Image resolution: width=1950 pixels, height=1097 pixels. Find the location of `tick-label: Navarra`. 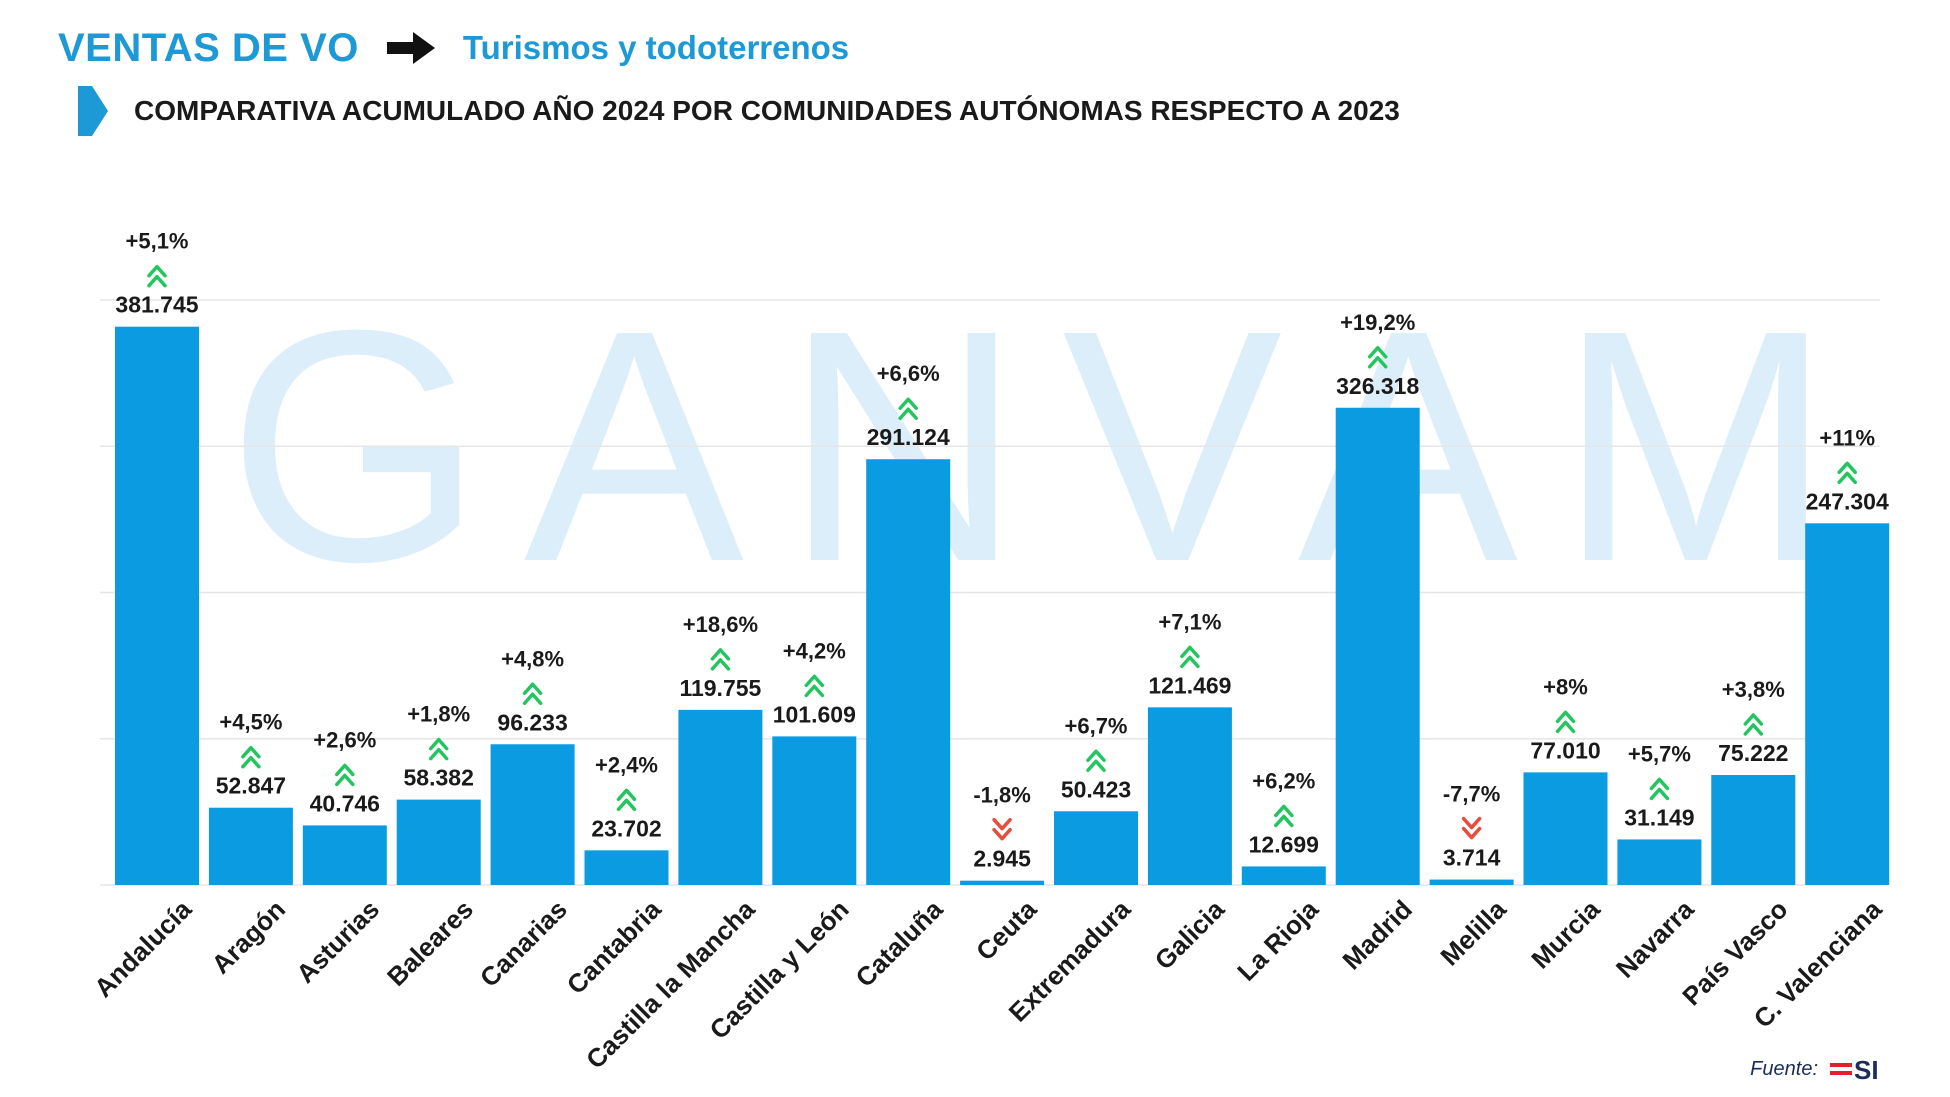

tick-label: Navarra is located at coordinates (1655, 939).